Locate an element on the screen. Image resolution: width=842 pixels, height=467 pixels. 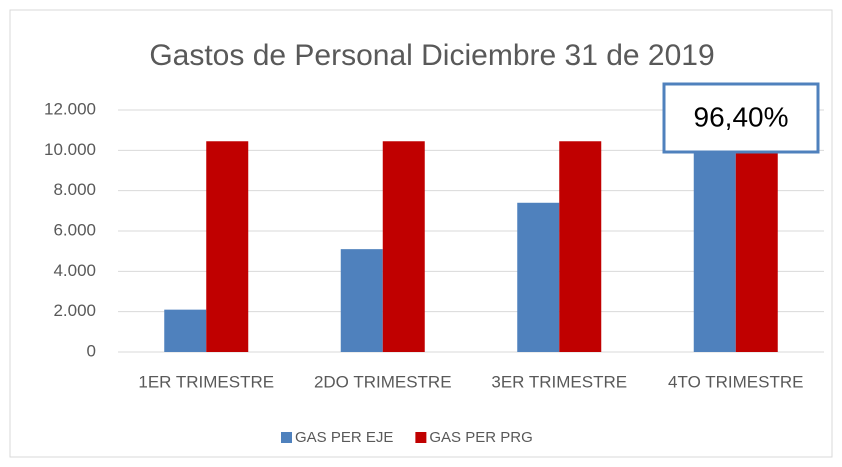
legend-label: GAS PER PRG is located at coordinates (480, 437).